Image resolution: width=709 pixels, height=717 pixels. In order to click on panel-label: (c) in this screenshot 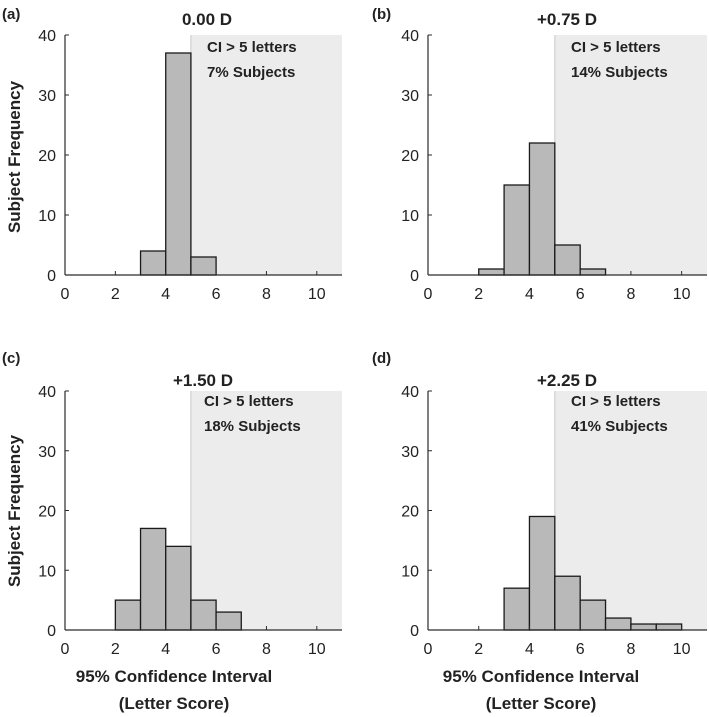, I will do `click(11, 358)`.